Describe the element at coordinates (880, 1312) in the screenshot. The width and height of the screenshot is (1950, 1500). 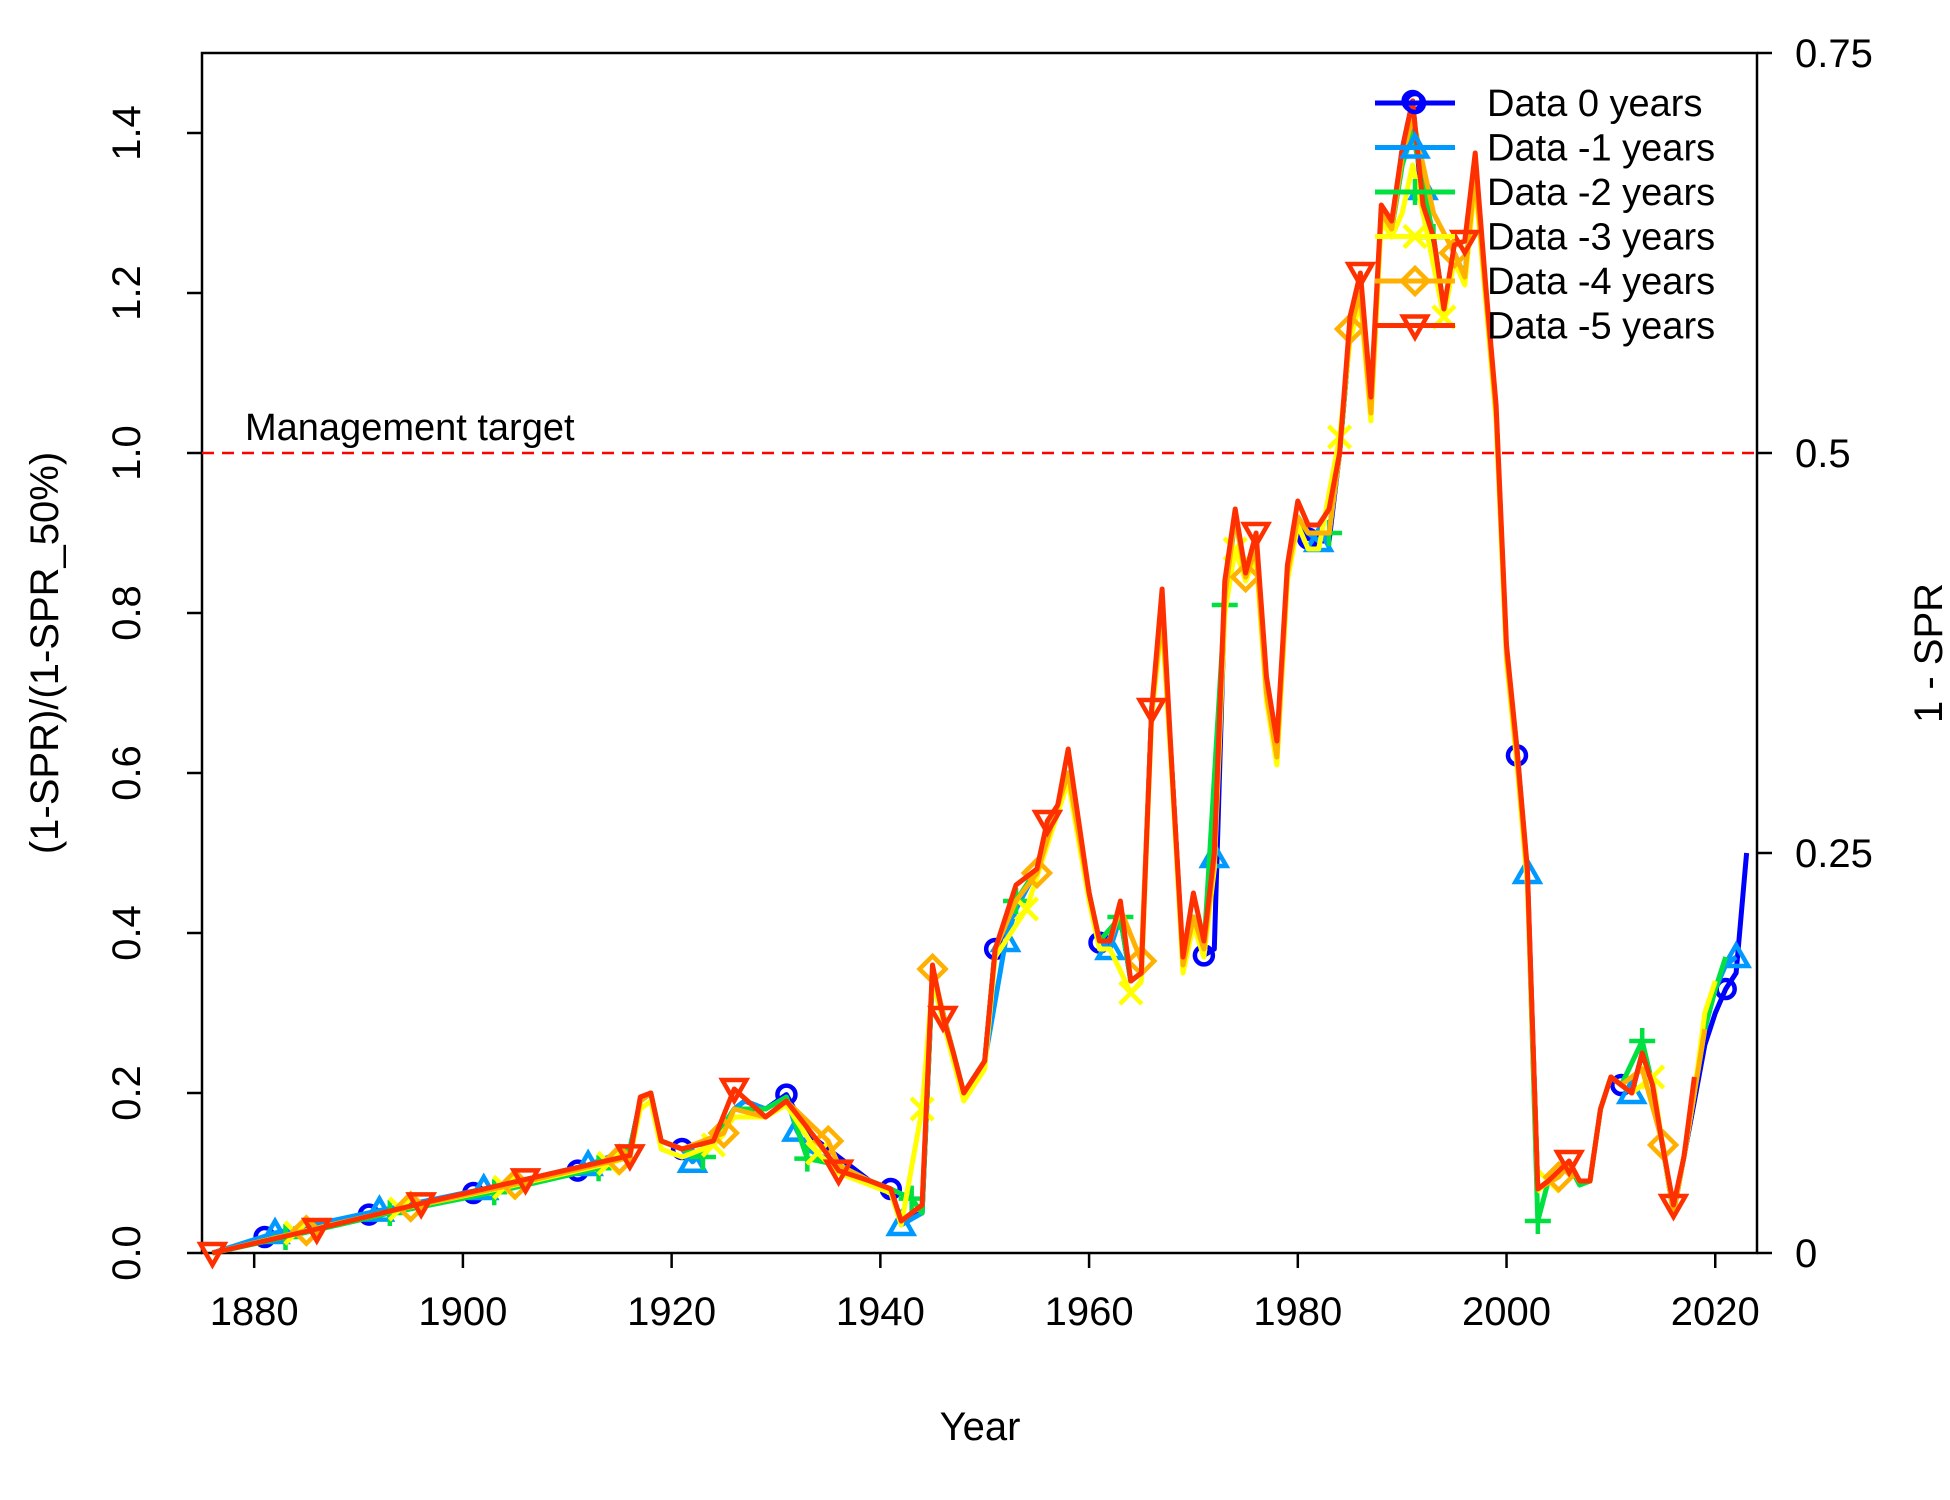
I see `x-tick-label: 1940` at that location.